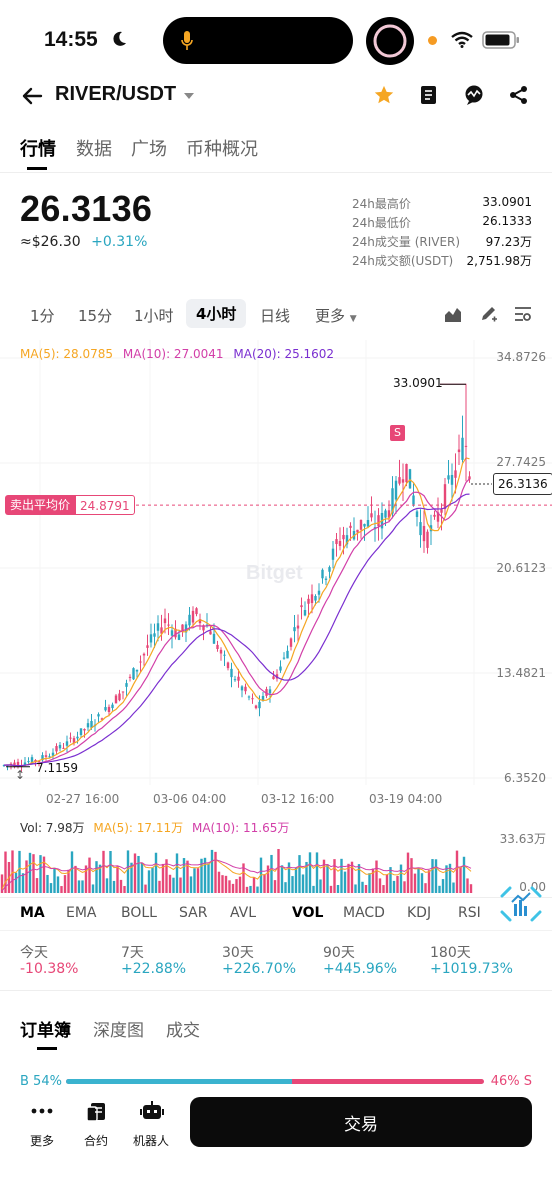 This screenshot has width=552, height=1200. What do you see at coordinates (81, 913) in the screenshot?
I see `indicator-ema: EMA` at bounding box center [81, 913].